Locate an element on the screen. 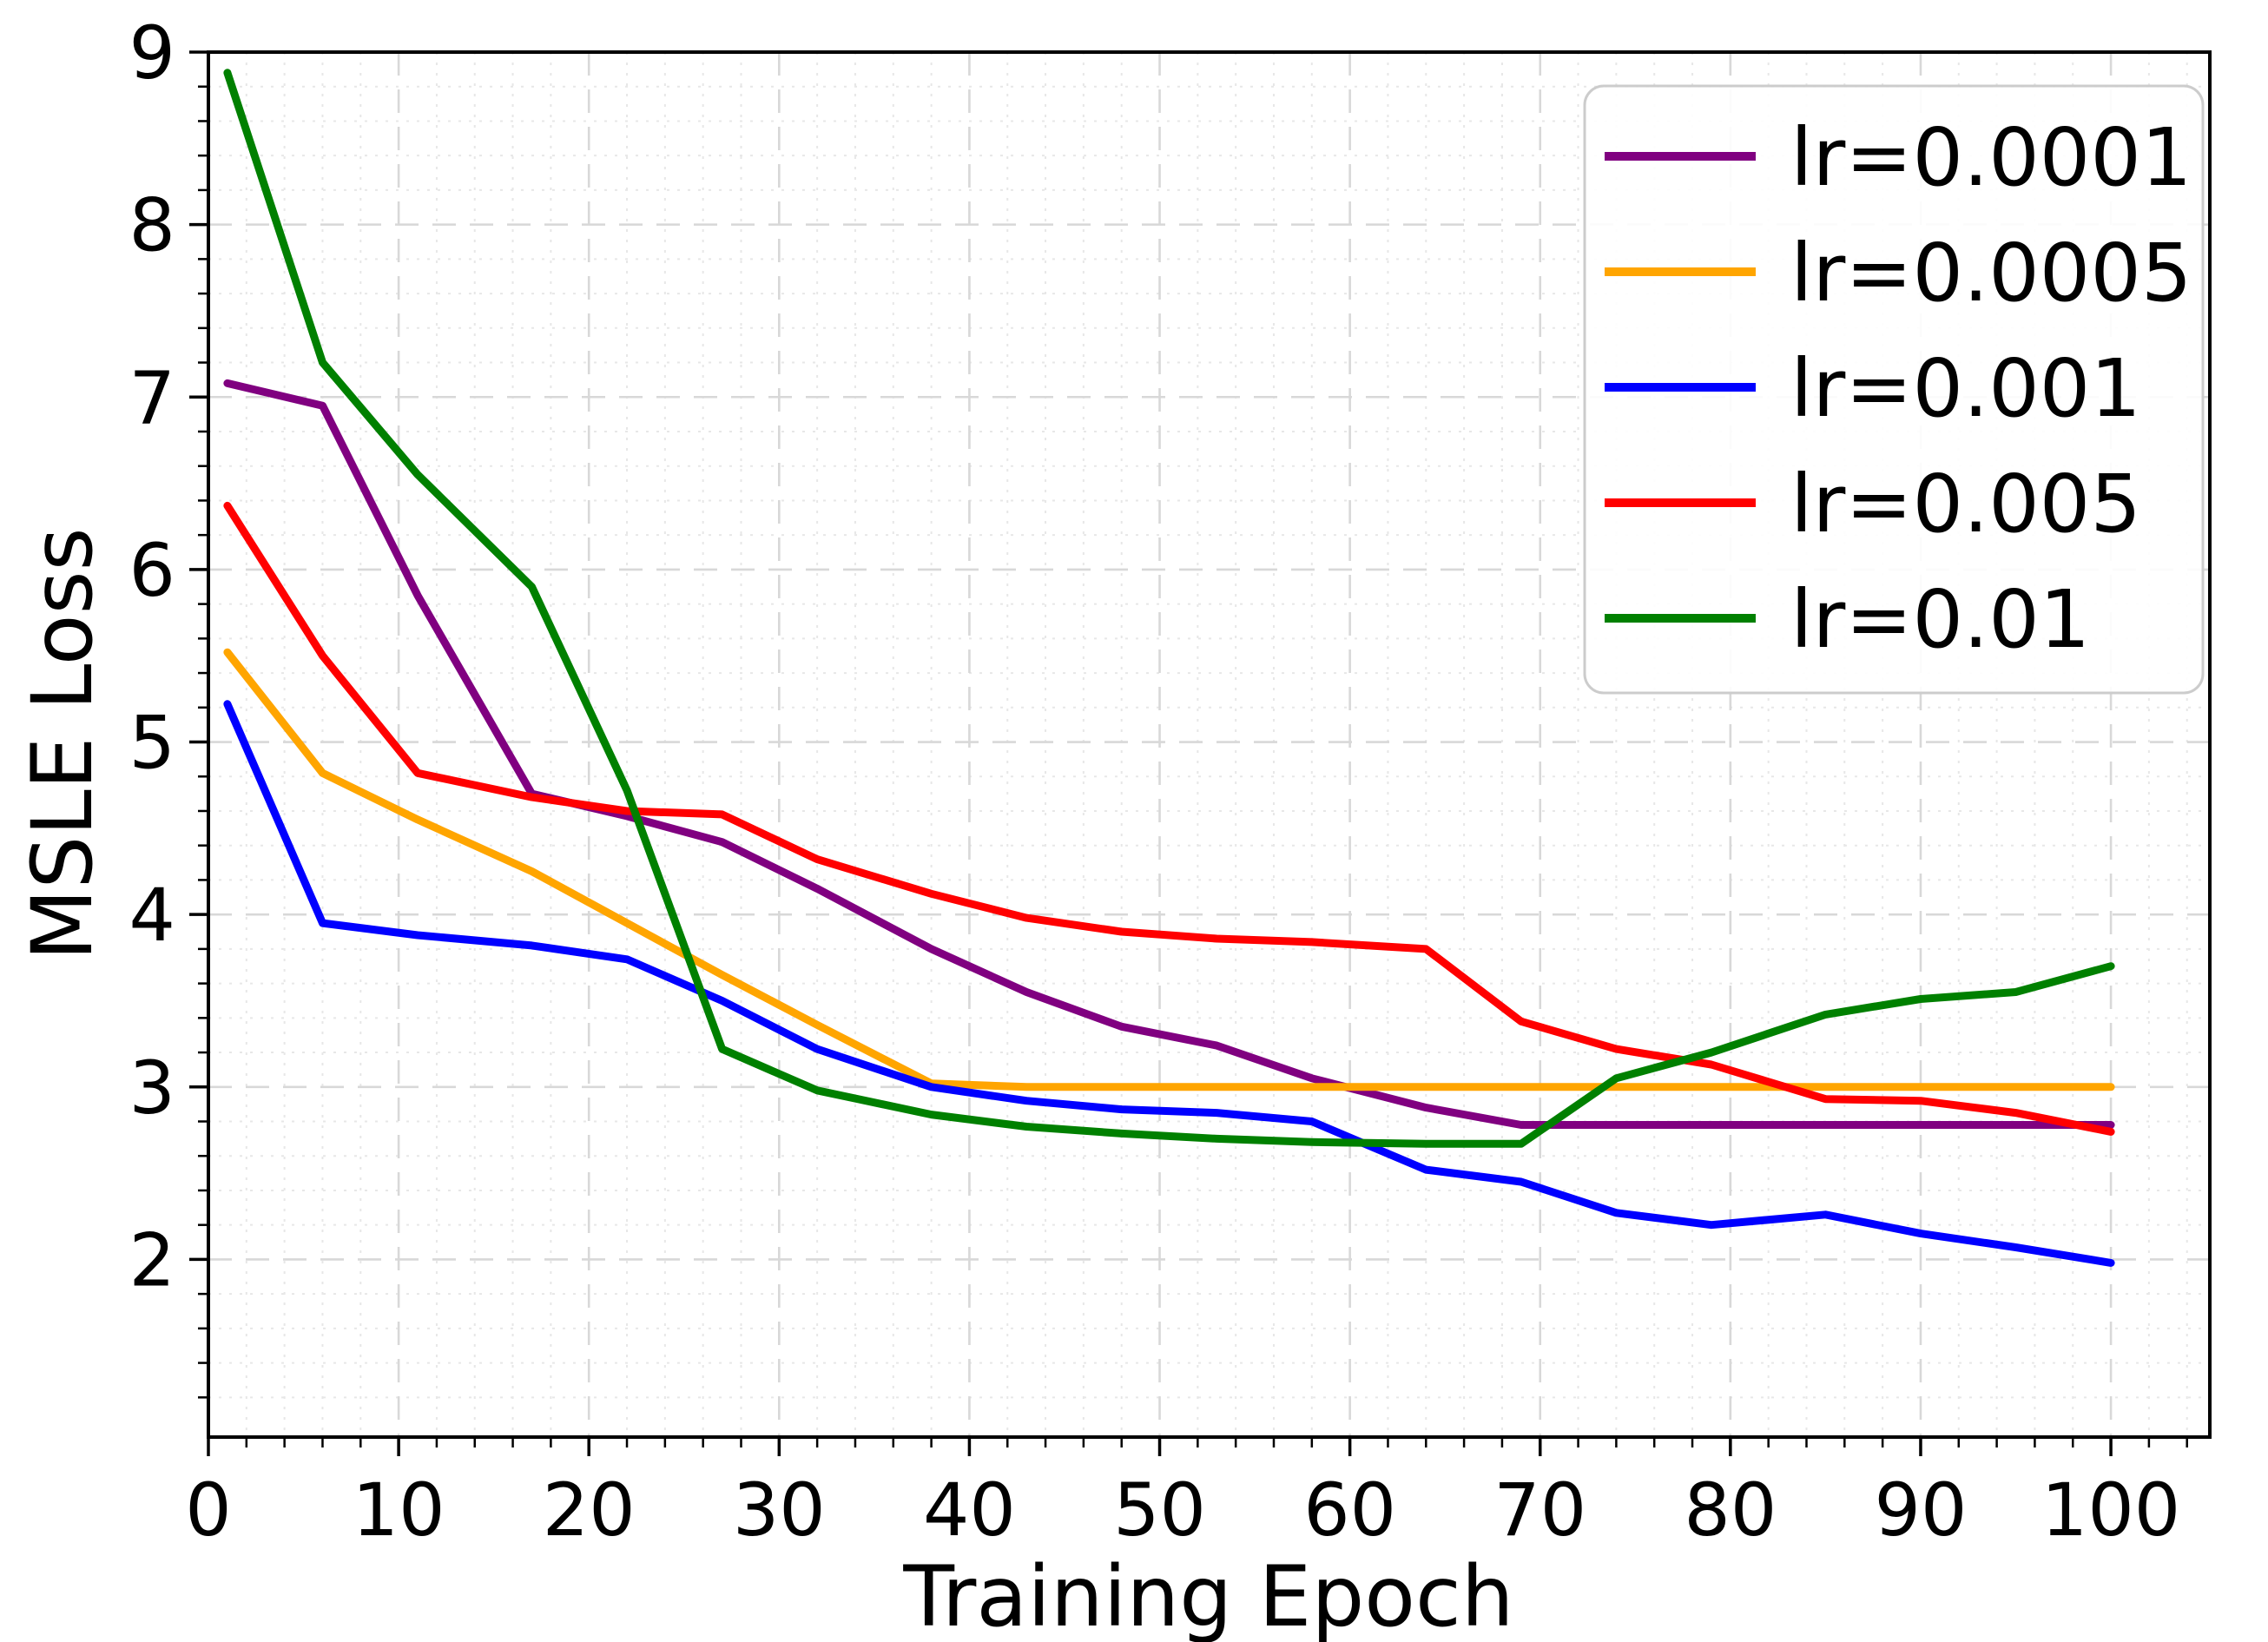 The image size is (2268, 1642). x-tick-label: 100 is located at coordinates (2110, 1510).